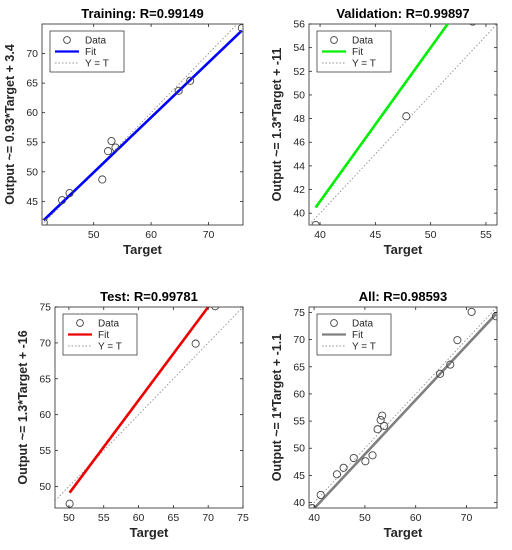 This screenshot has width=512, height=550. What do you see at coordinates (32, 172) in the screenshot?
I see `training-y-tick-label: 50` at bounding box center [32, 172].